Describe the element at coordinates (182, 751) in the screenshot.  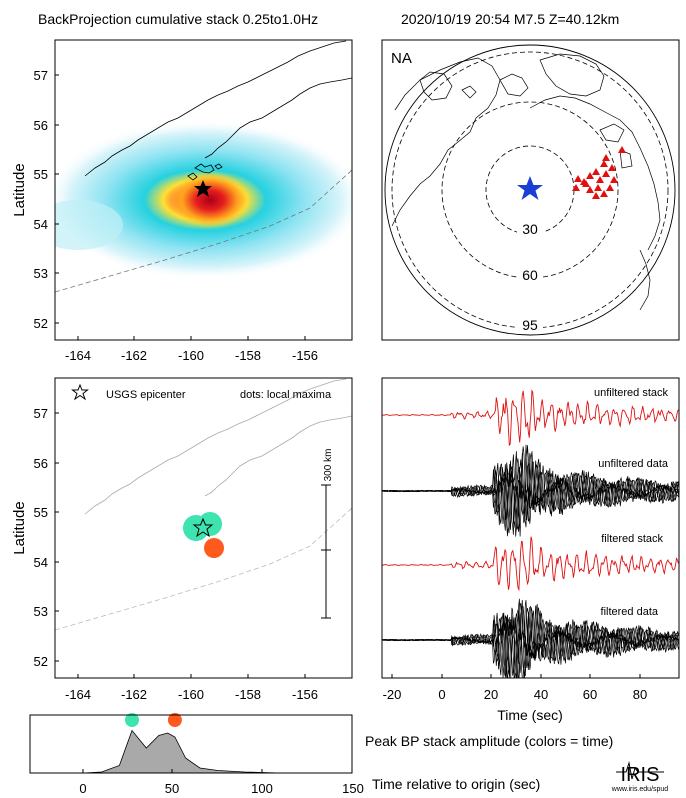
I see `peak-area` at that location.